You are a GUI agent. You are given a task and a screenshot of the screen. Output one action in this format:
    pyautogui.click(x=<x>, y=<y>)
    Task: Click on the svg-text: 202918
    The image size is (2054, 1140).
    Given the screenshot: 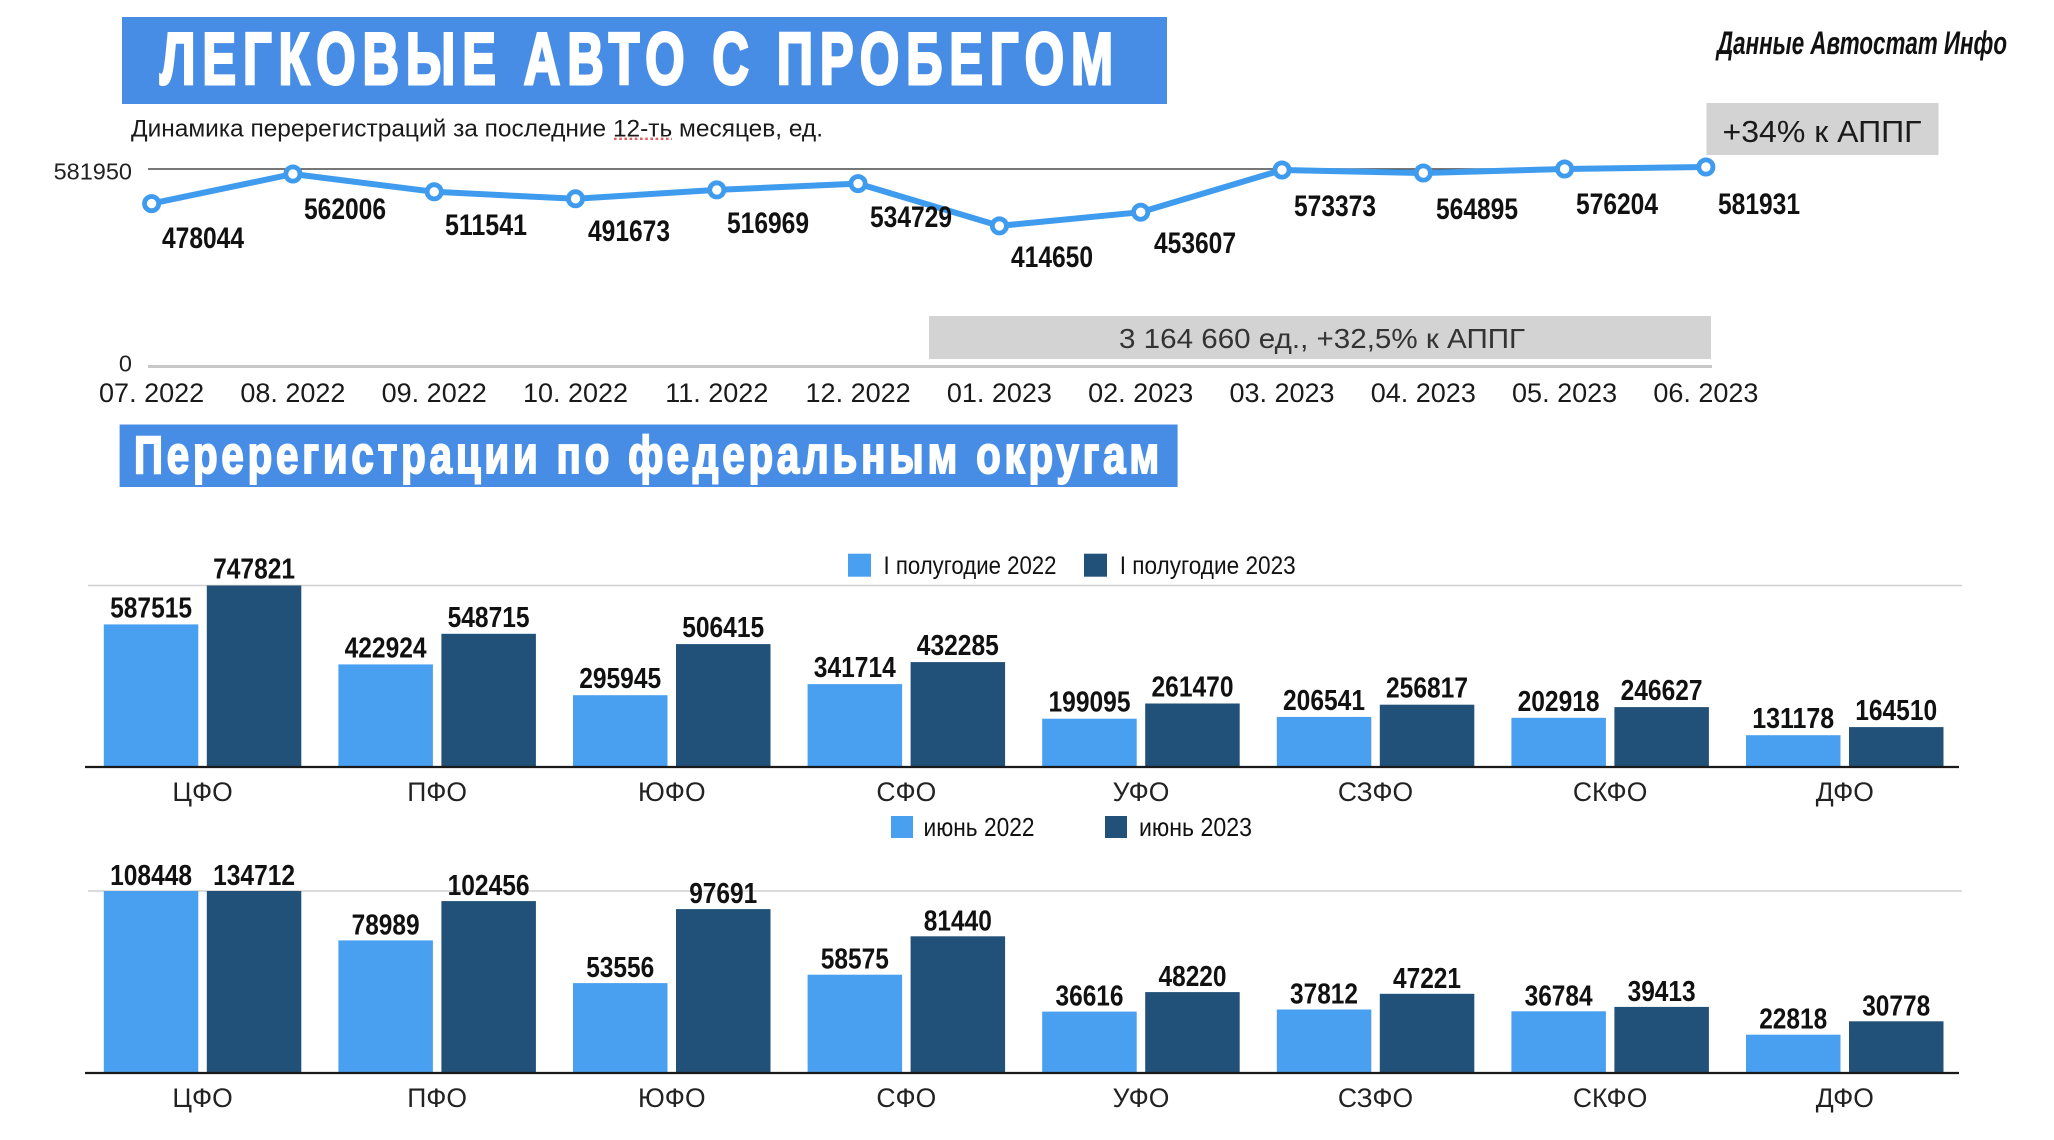 What is the action you would take?
    pyautogui.click(x=1559, y=702)
    